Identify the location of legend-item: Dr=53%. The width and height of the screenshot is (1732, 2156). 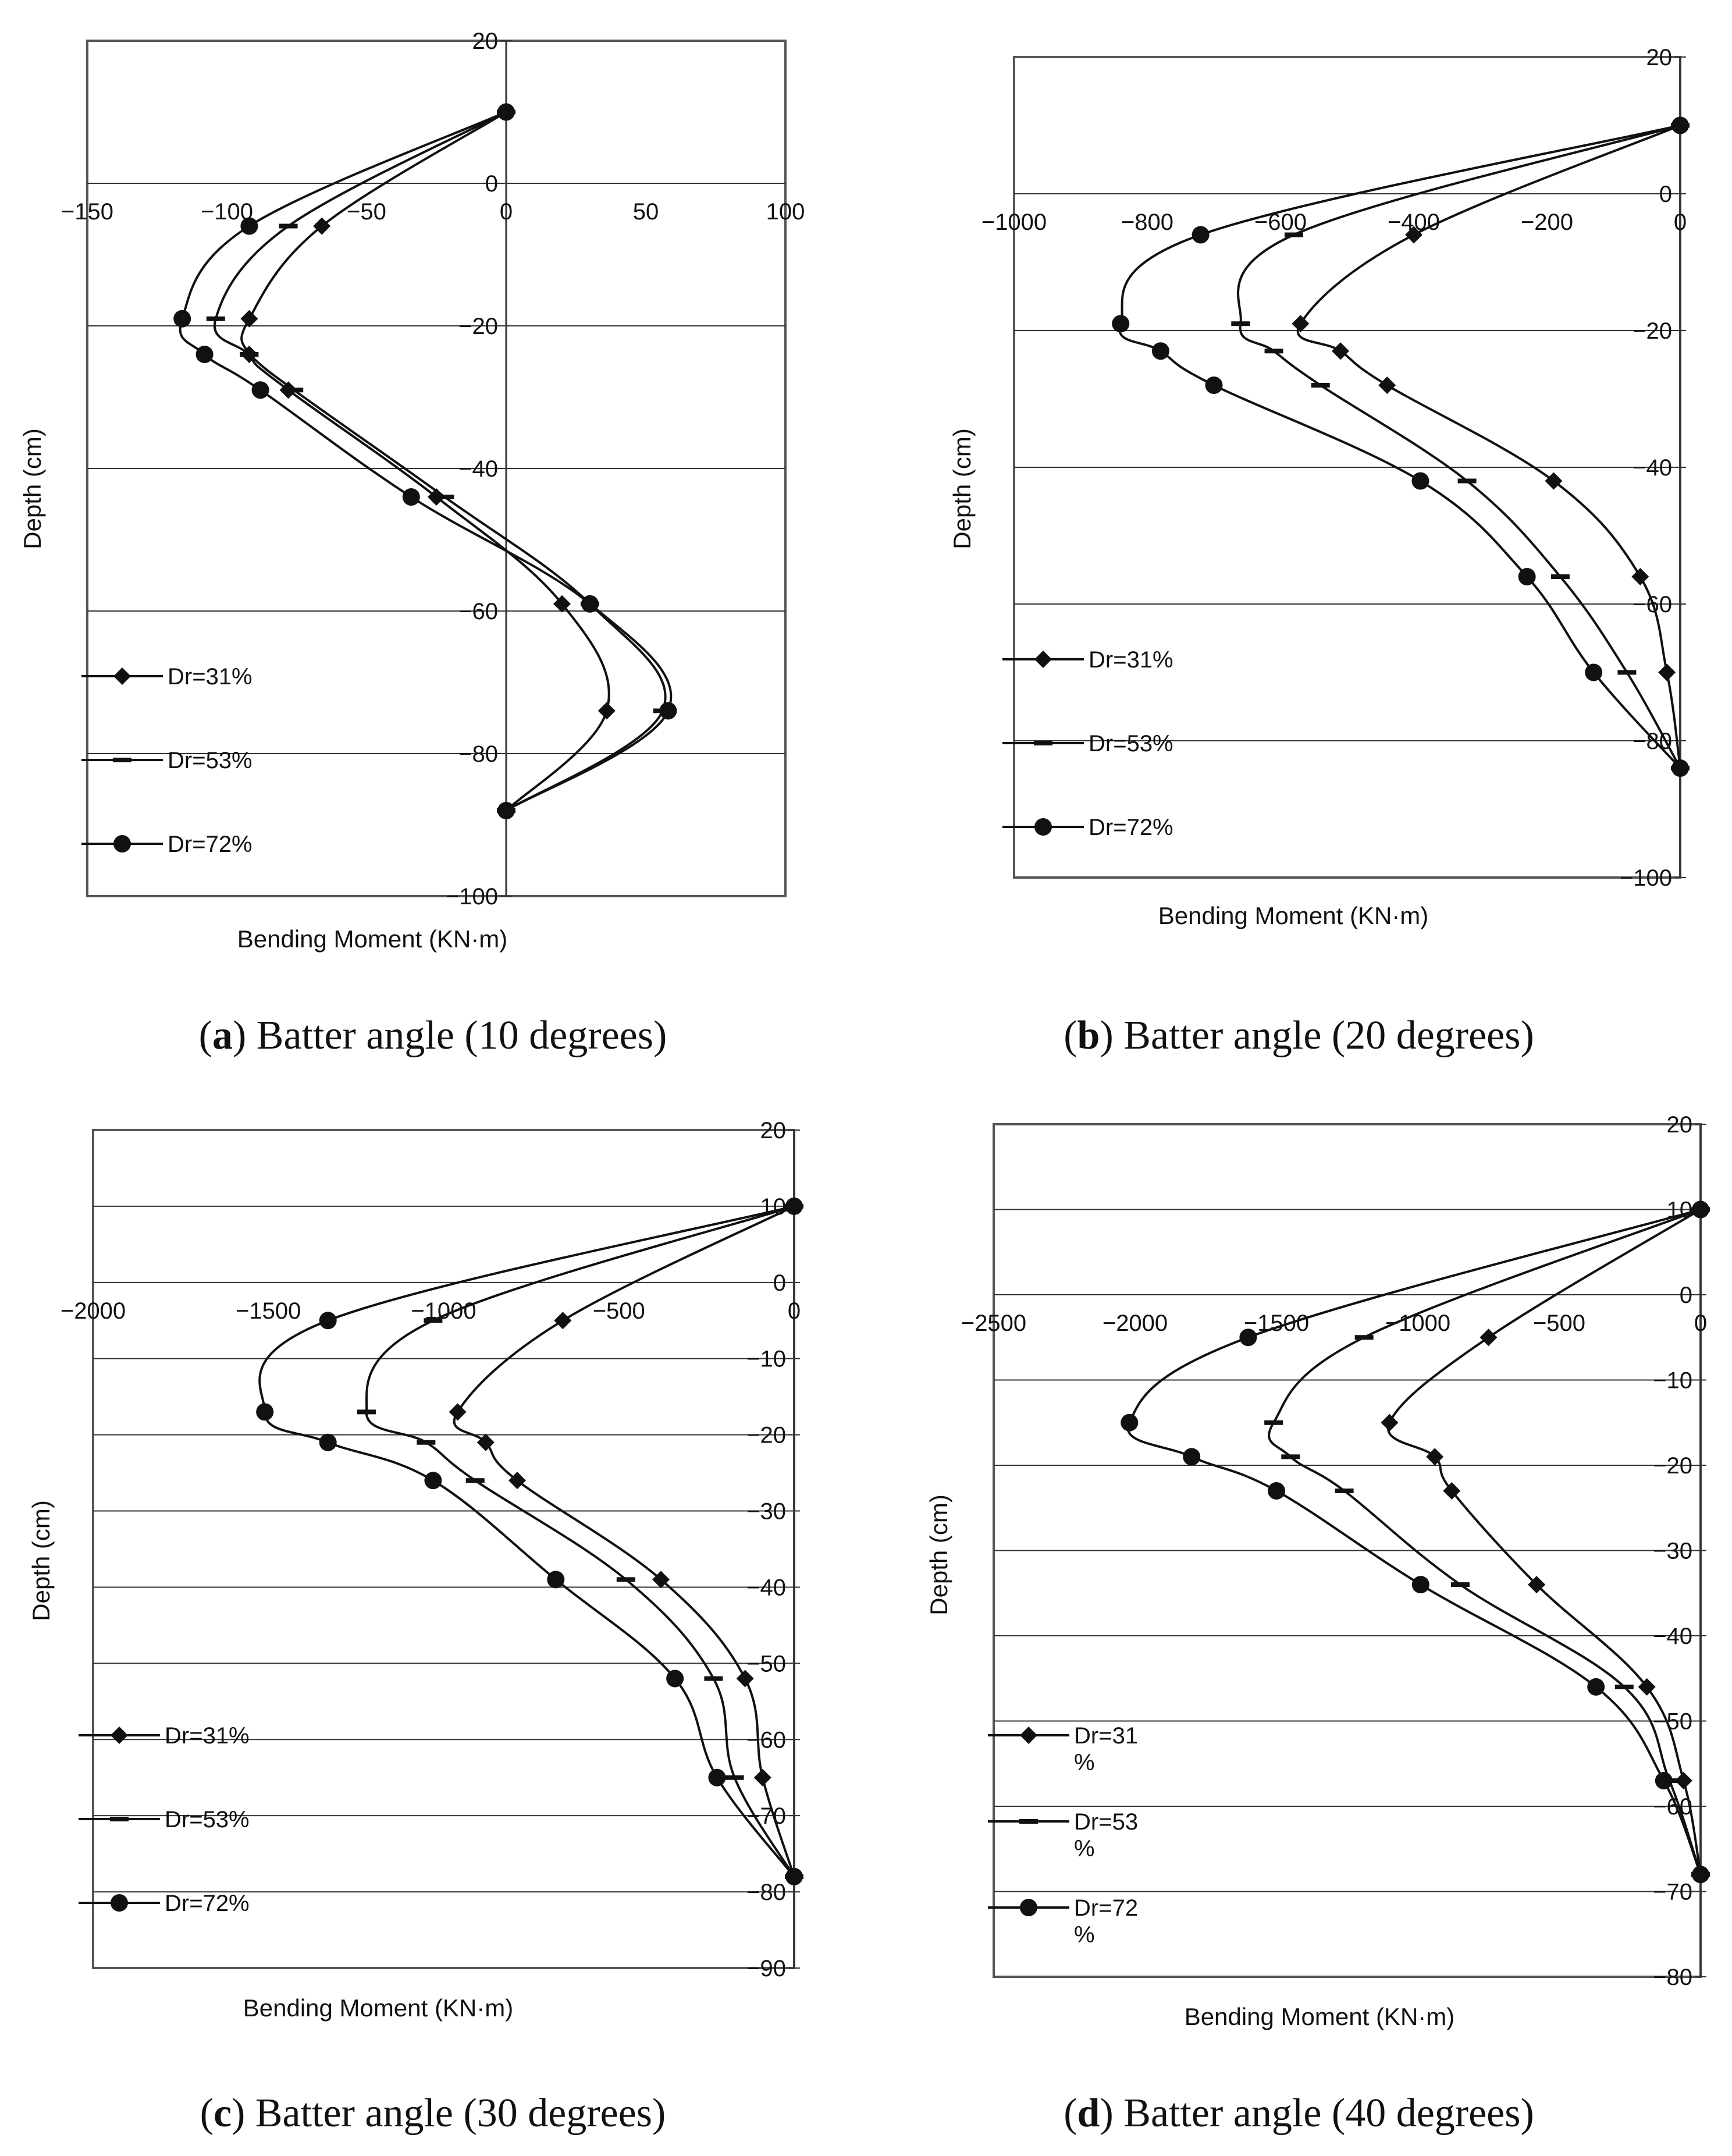
(166, 760).